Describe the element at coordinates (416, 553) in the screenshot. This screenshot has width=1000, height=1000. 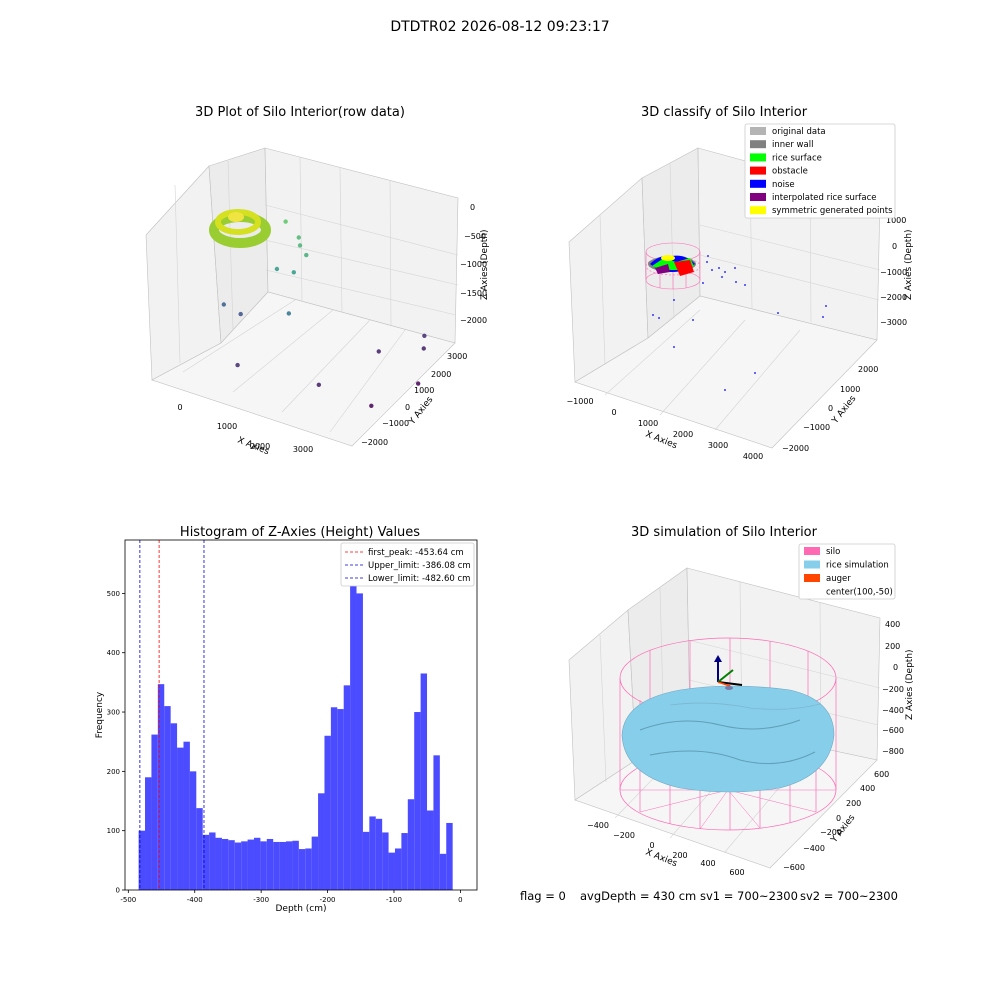
I see `hist-legend-first-peak: first_peak: -453.64 cm` at that location.